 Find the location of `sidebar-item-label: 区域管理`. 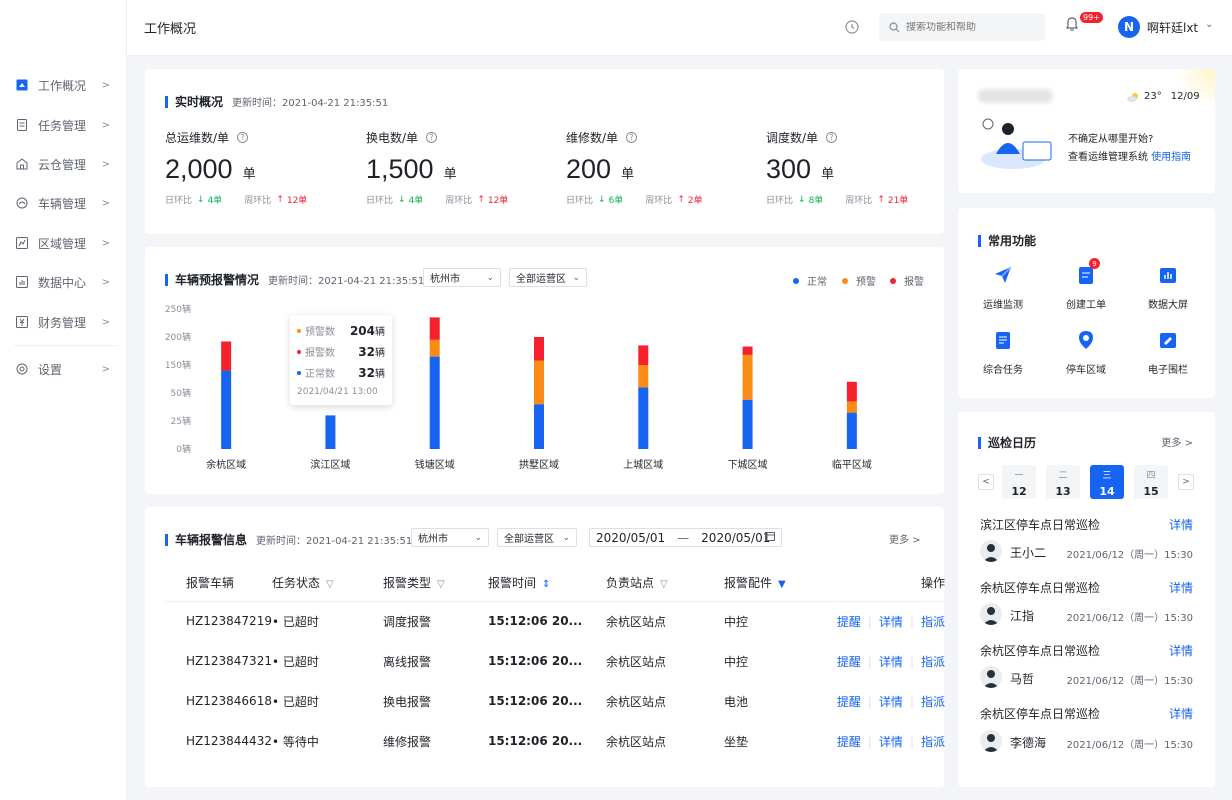

sidebar-item-label: 区域管理 is located at coordinates (62, 243).